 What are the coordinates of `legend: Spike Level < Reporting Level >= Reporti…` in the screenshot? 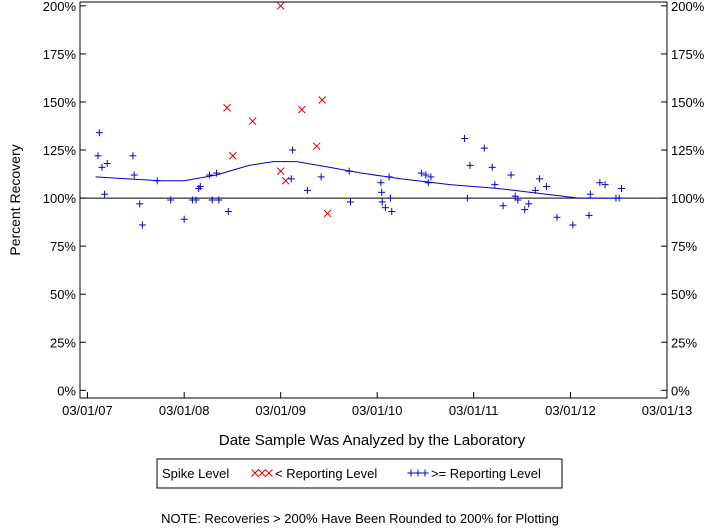 It's located at (359, 473).